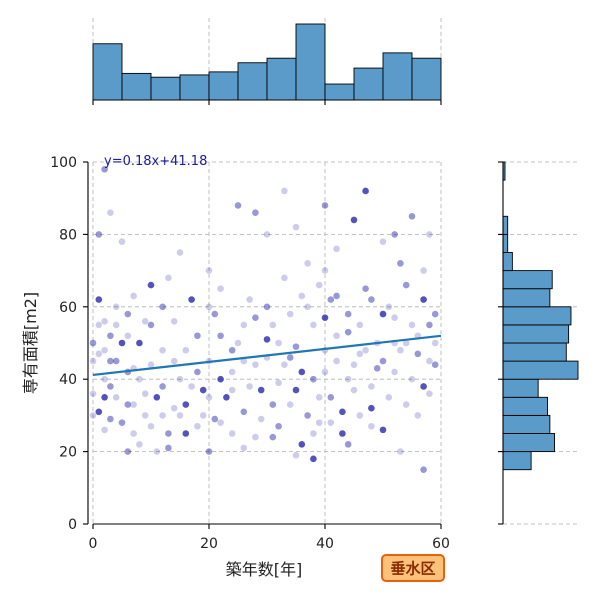 The image size is (600, 600). Describe the element at coordinates (155, 161) in the screenshot. I see `regression-equation-label: y=0.18x+41.18` at that location.